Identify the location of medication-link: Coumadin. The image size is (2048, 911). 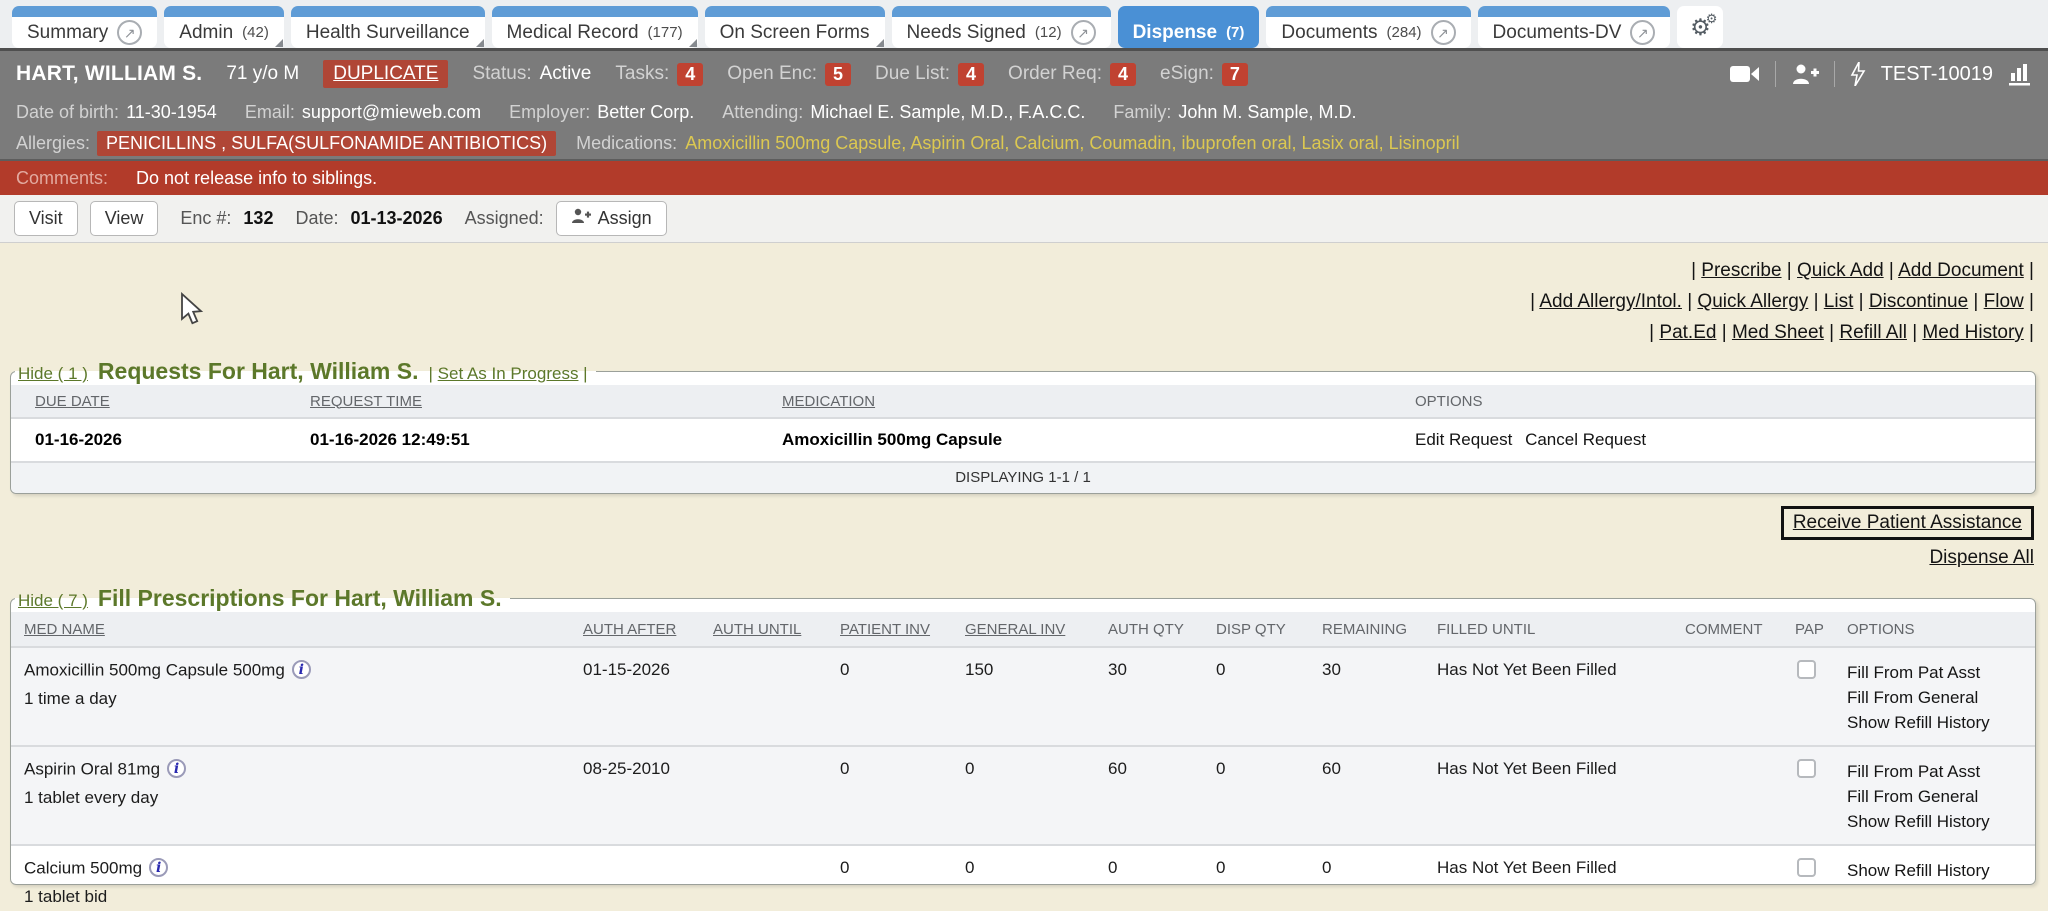
(1135, 143).